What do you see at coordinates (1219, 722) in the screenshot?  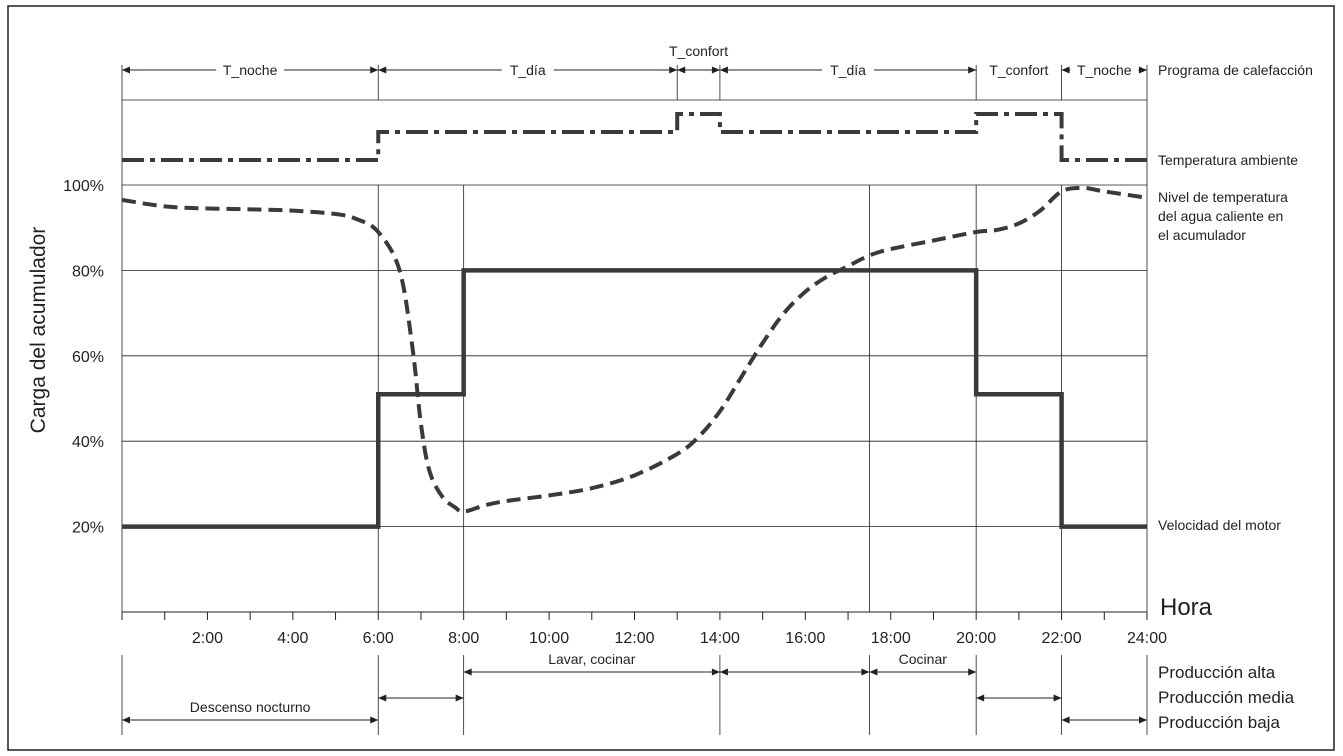 I see `production-level-2: Producción baja` at bounding box center [1219, 722].